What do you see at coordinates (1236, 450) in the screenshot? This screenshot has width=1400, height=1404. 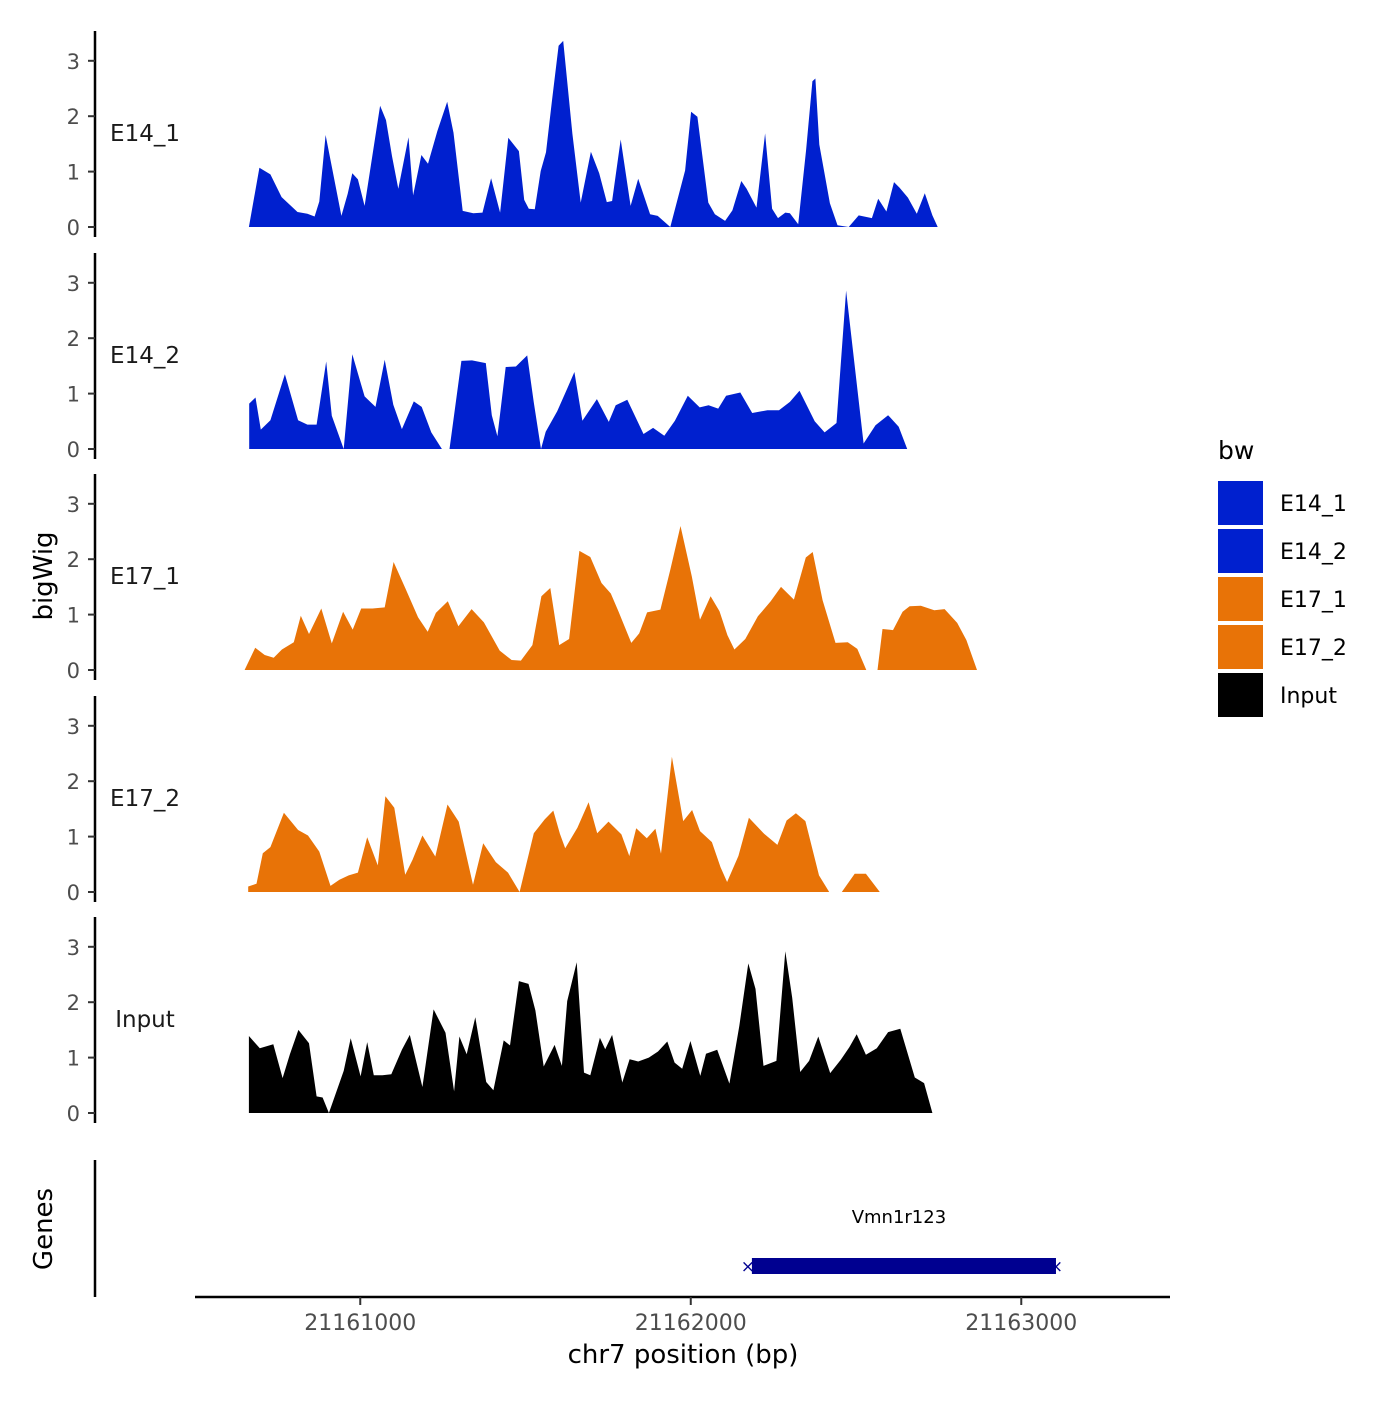 I see `legend-title: bw` at bounding box center [1236, 450].